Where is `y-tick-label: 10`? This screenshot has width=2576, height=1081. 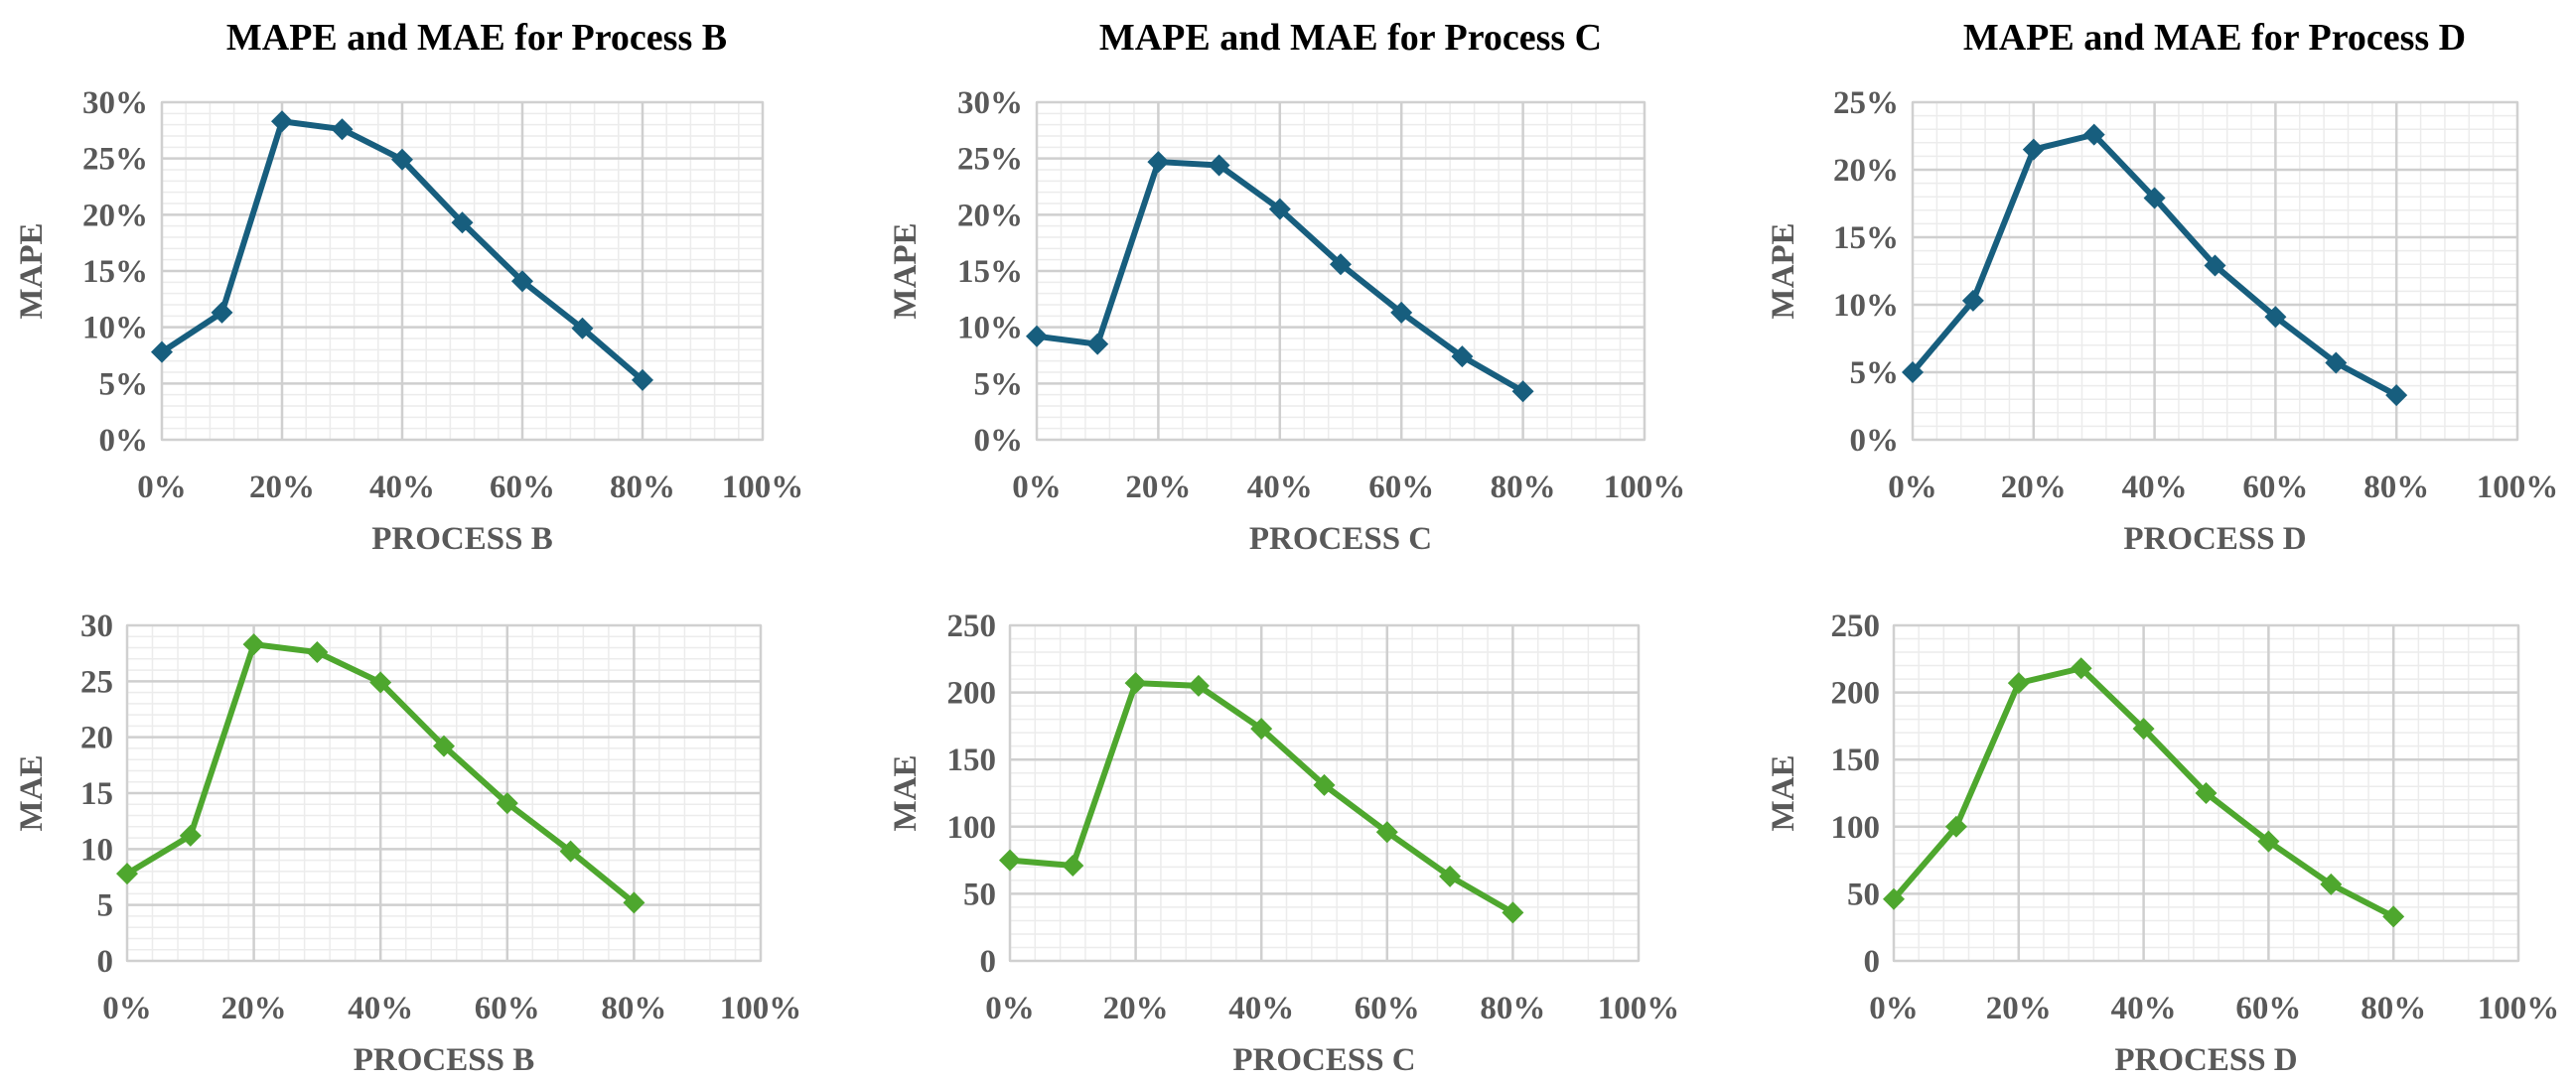 y-tick-label: 10 is located at coordinates (97, 850).